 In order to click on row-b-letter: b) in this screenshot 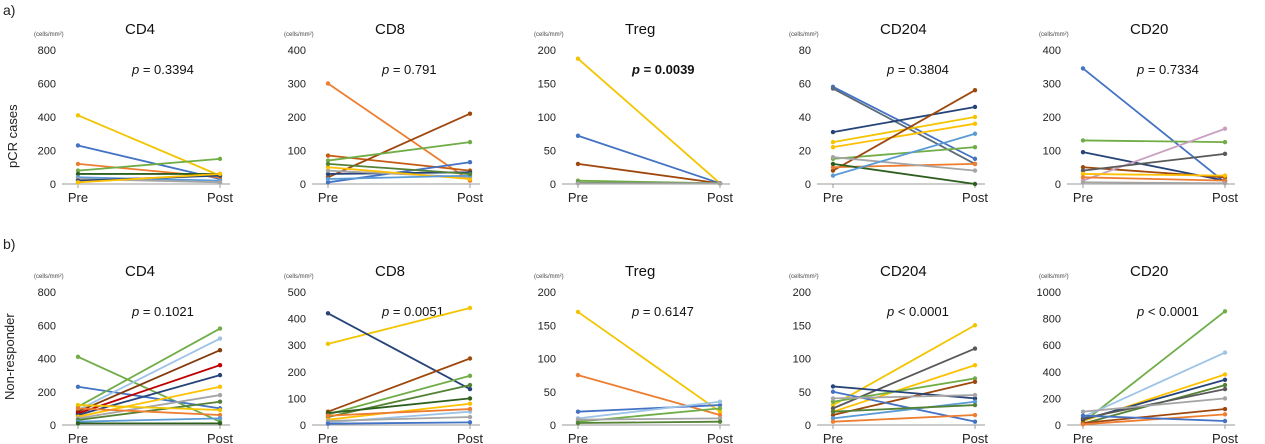, I will do `click(9, 244)`.